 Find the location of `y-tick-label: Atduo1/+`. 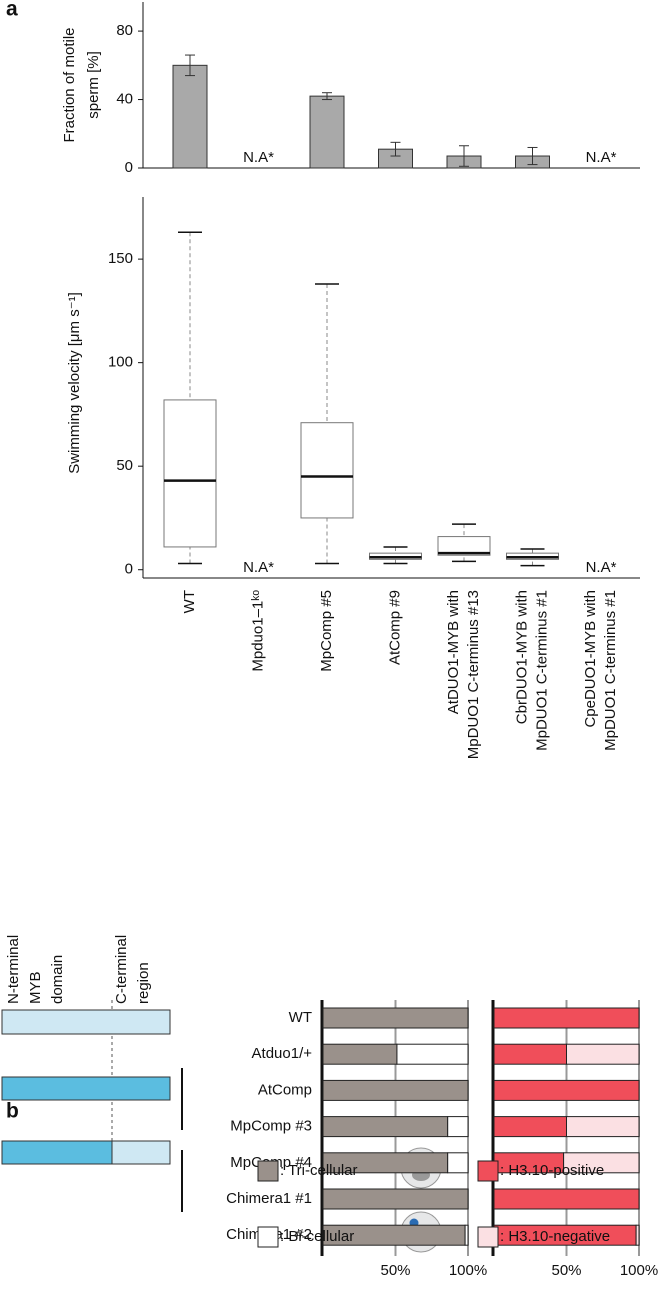

y-tick-label: Atduo1/+ is located at coordinates (282, 1053).